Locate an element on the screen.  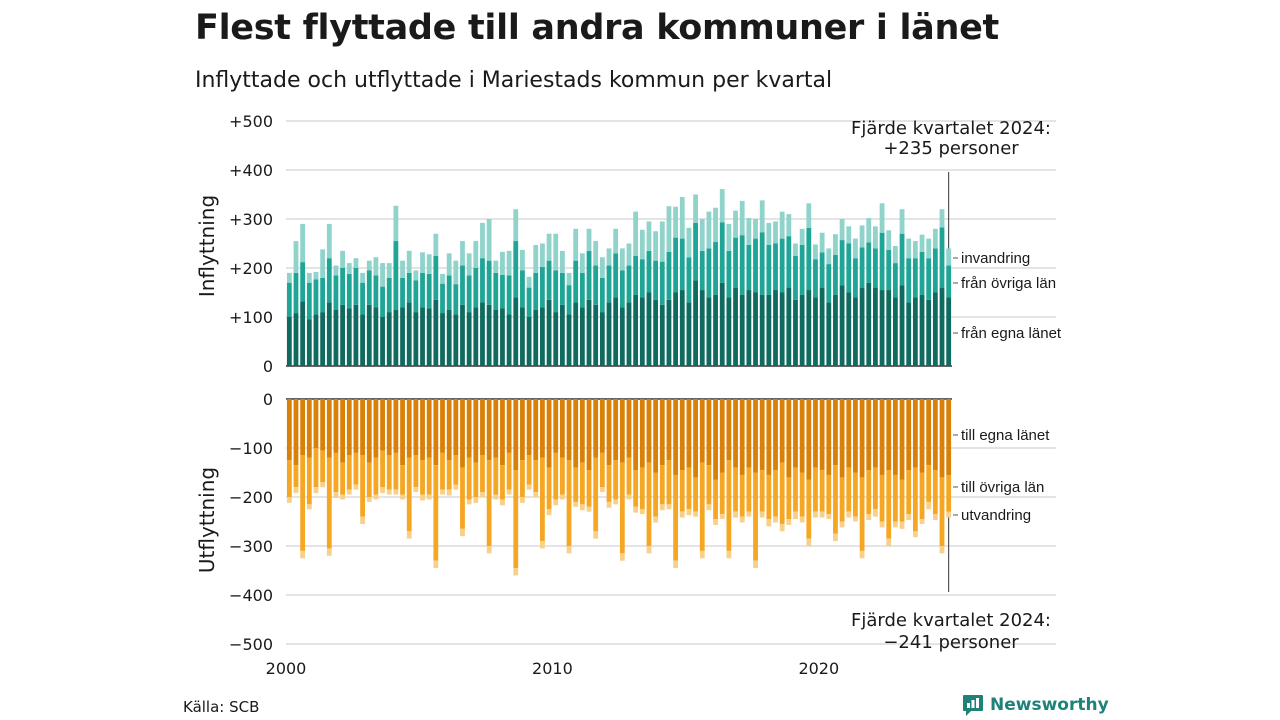
y-tick-out: −300 is located at coordinates (251, 546).